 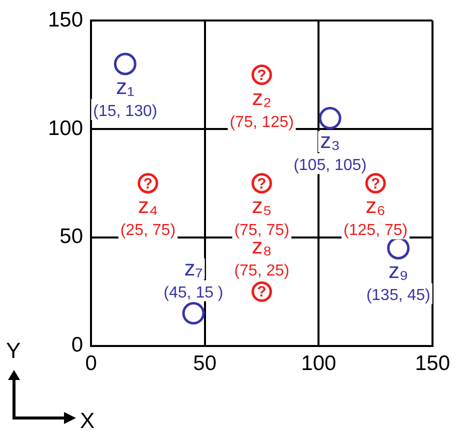 I want to click on data-label: z₆ (125, 75), so click(x=376, y=216).